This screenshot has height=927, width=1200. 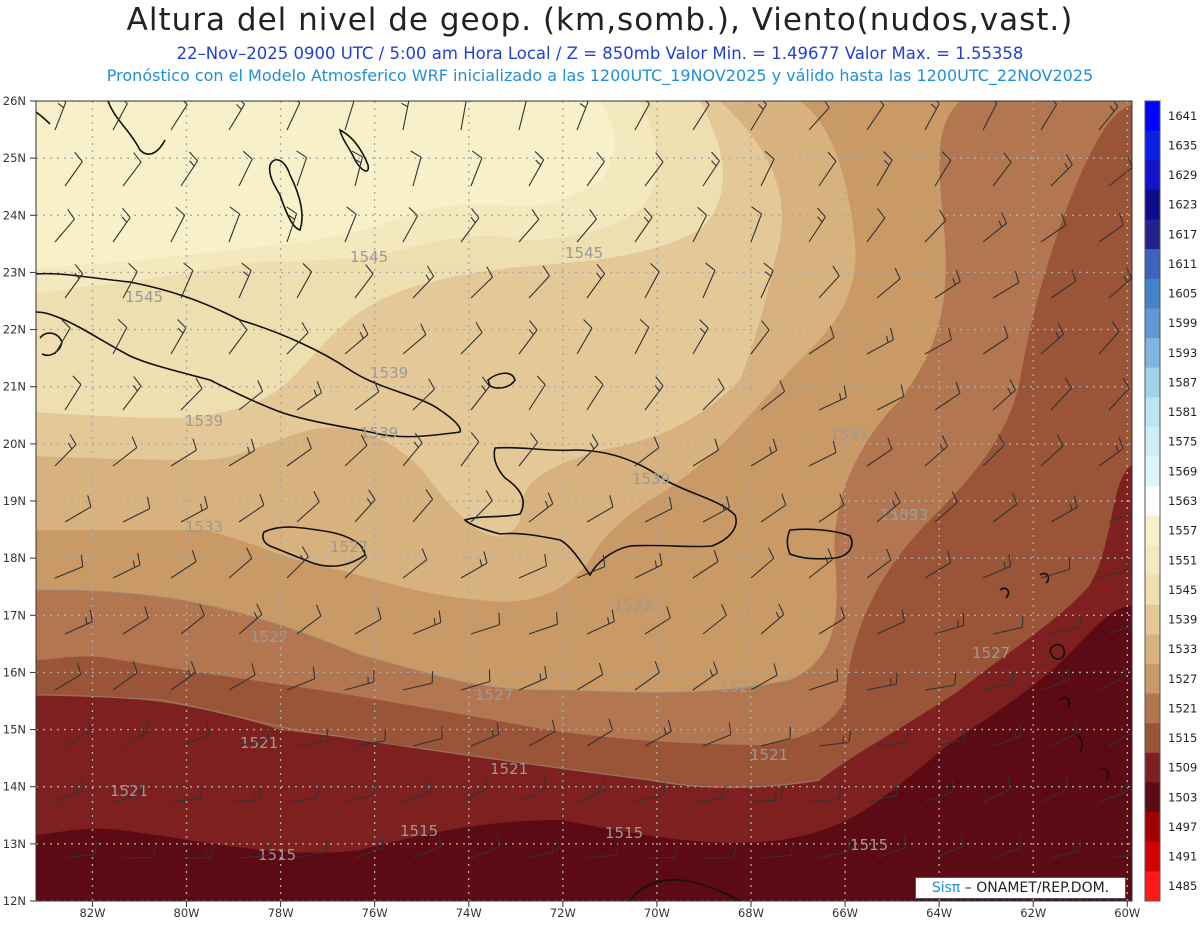 What do you see at coordinates (14, 158) in the screenshot?
I see `lat-tick-label: 25N` at bounding box center [14, 158].